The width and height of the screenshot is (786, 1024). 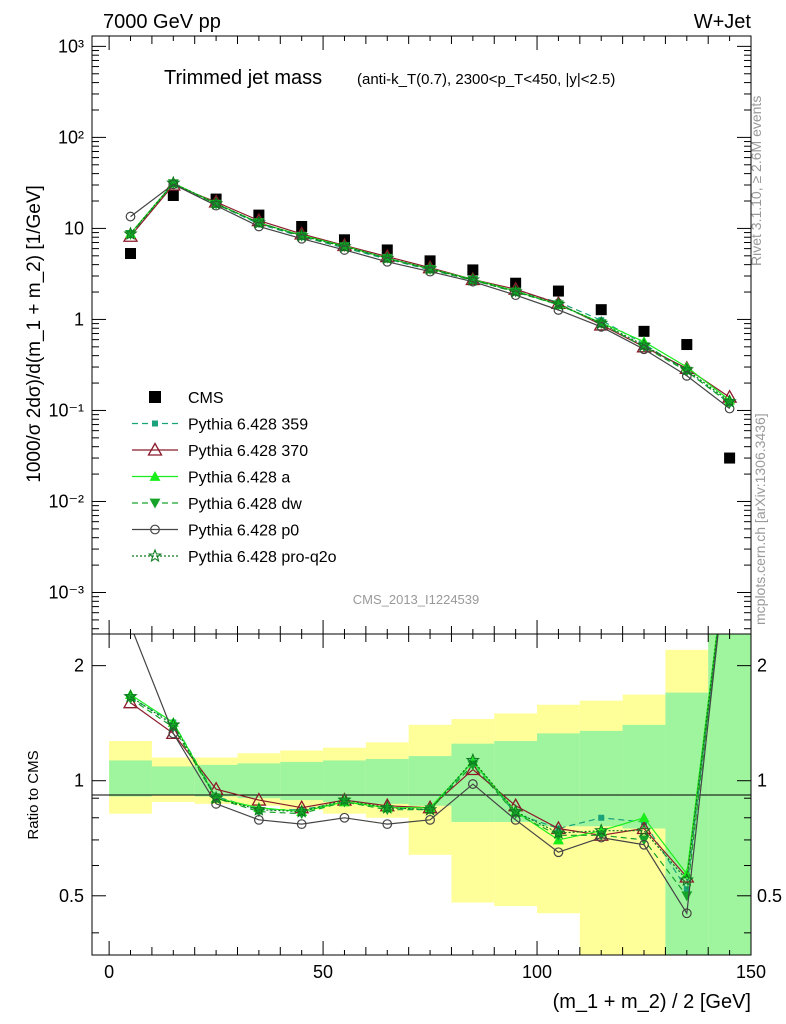 I want to click on y-tick-label: 10⁻², so click(x=66, y=501).